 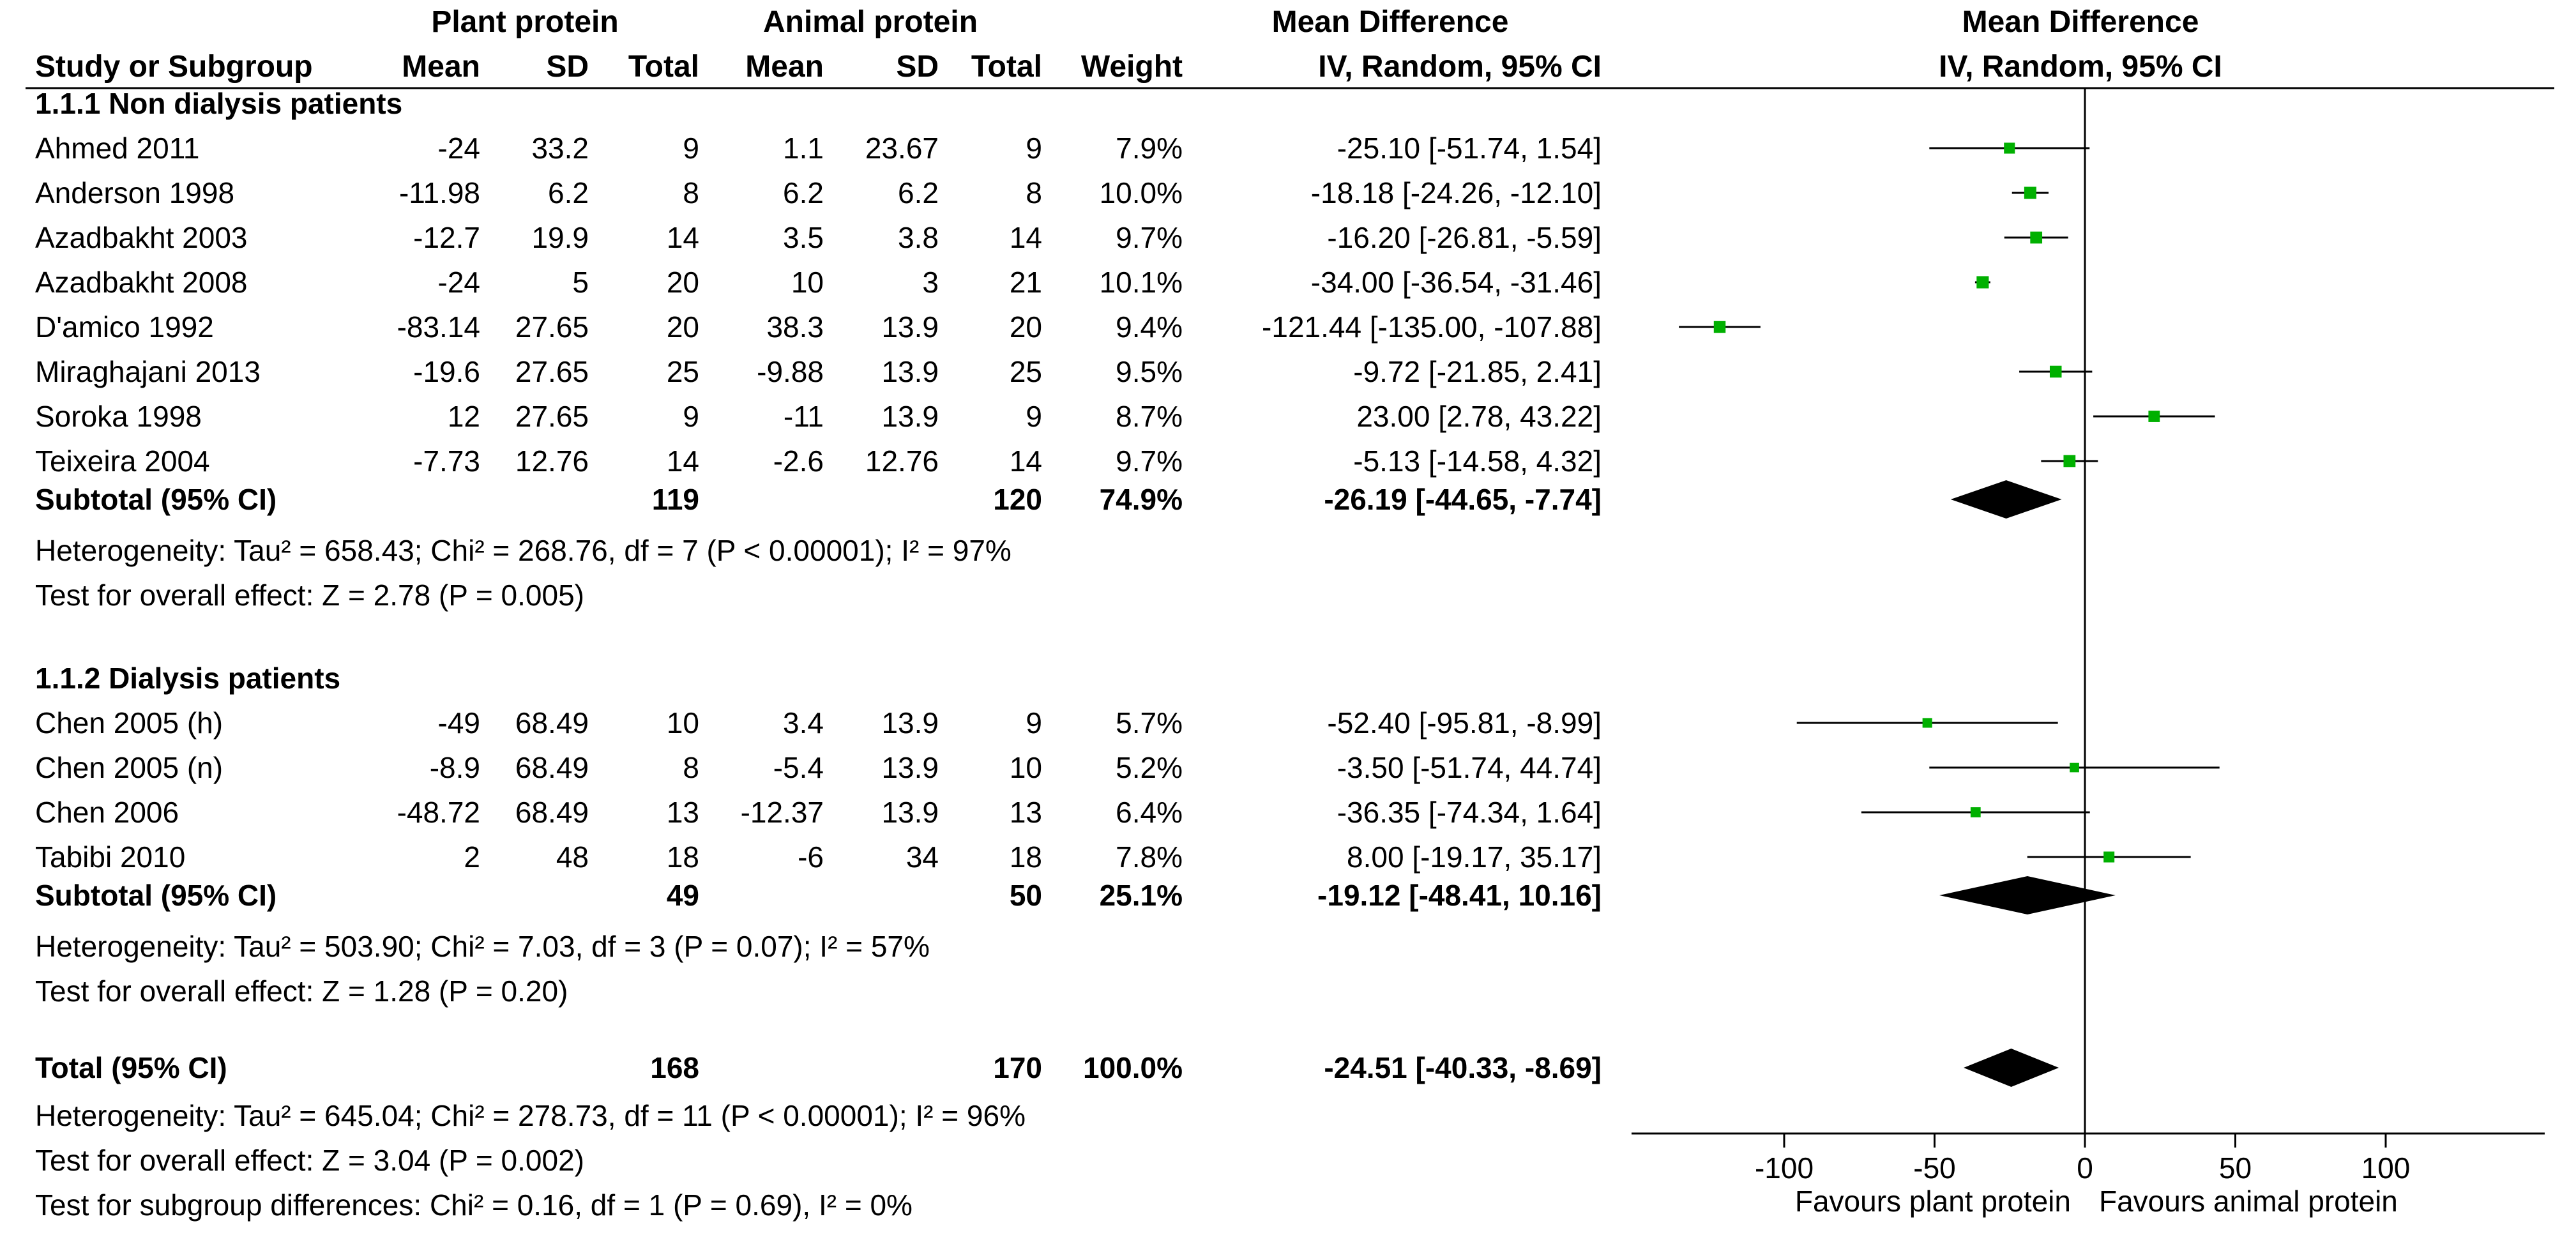 I want to click on col-animal-mean: Mean, so click(x=785, y=67).